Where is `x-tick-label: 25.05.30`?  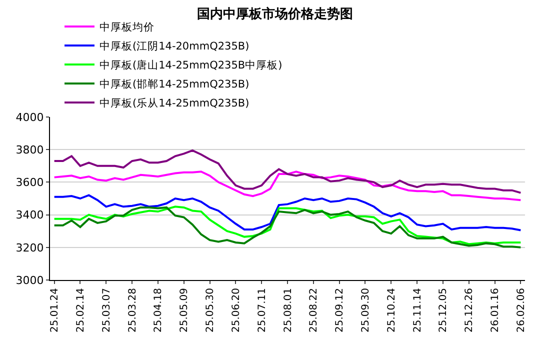
x-tick-label: 25.05.30 is located at coordinates (210, 310).